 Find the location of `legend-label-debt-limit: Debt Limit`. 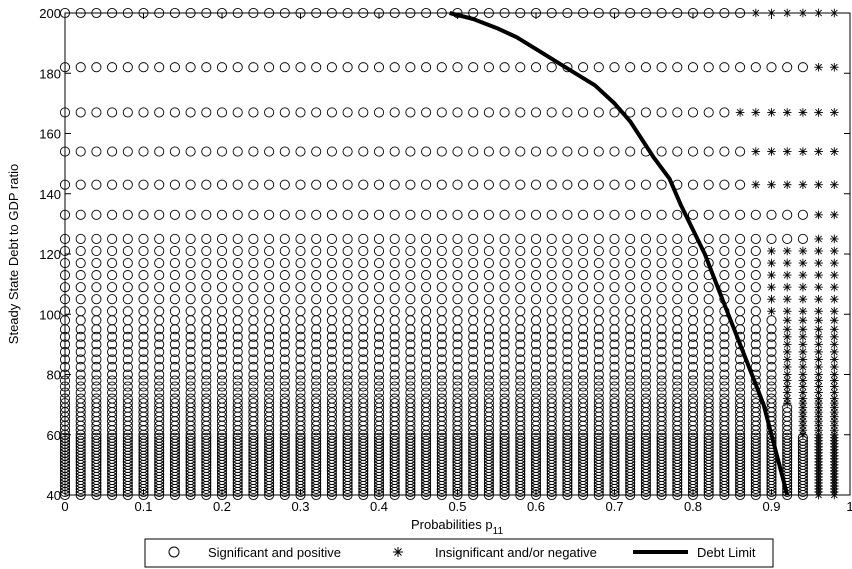

legend-label-debt-limit: Debt Limit is located at coordinates (726, 552).